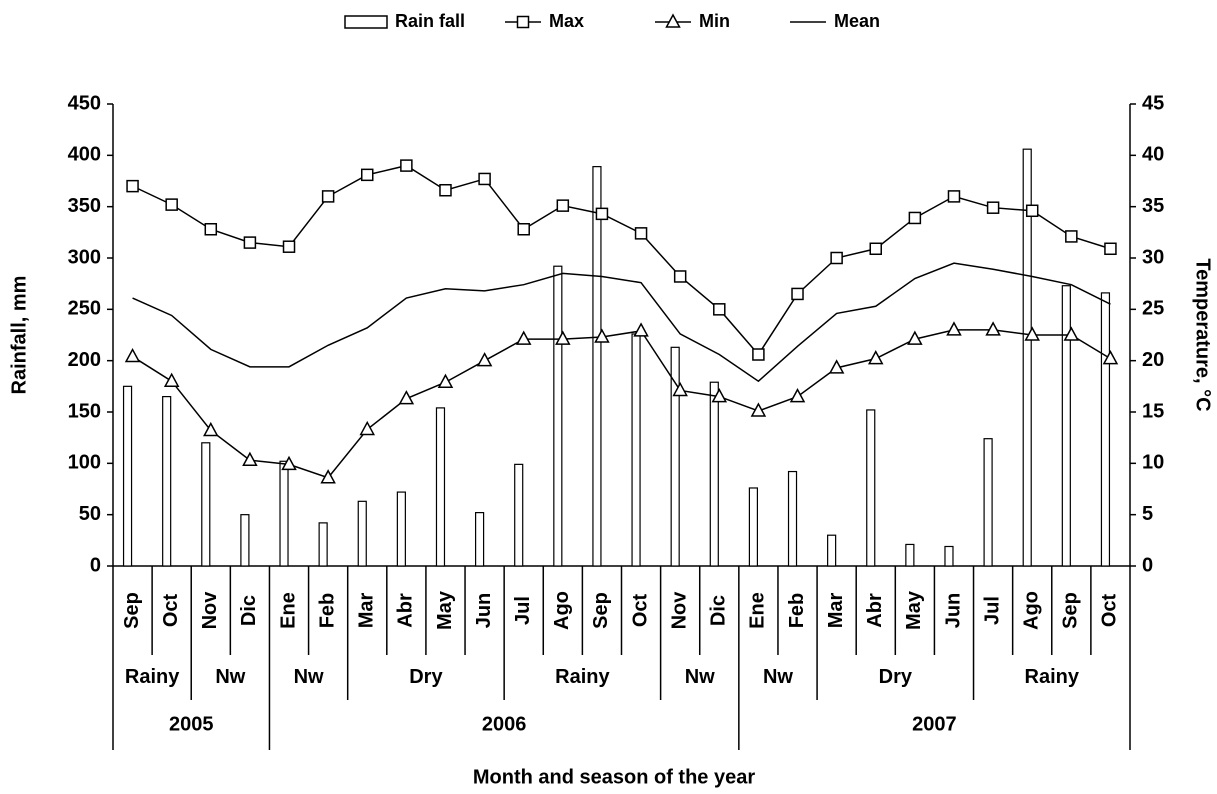 The height and width of the screenshot is (794, 1217). What do you see at coordinates (84, 360) in the screenshot?
I see `y-tick-label: 200` at bounding box center [84, 360].